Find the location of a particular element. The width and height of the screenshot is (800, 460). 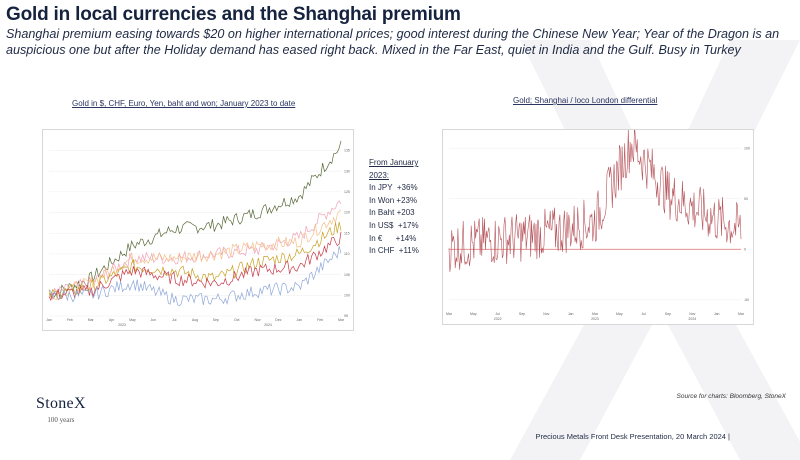

series-line-€ is located at coordinates (195, 266).